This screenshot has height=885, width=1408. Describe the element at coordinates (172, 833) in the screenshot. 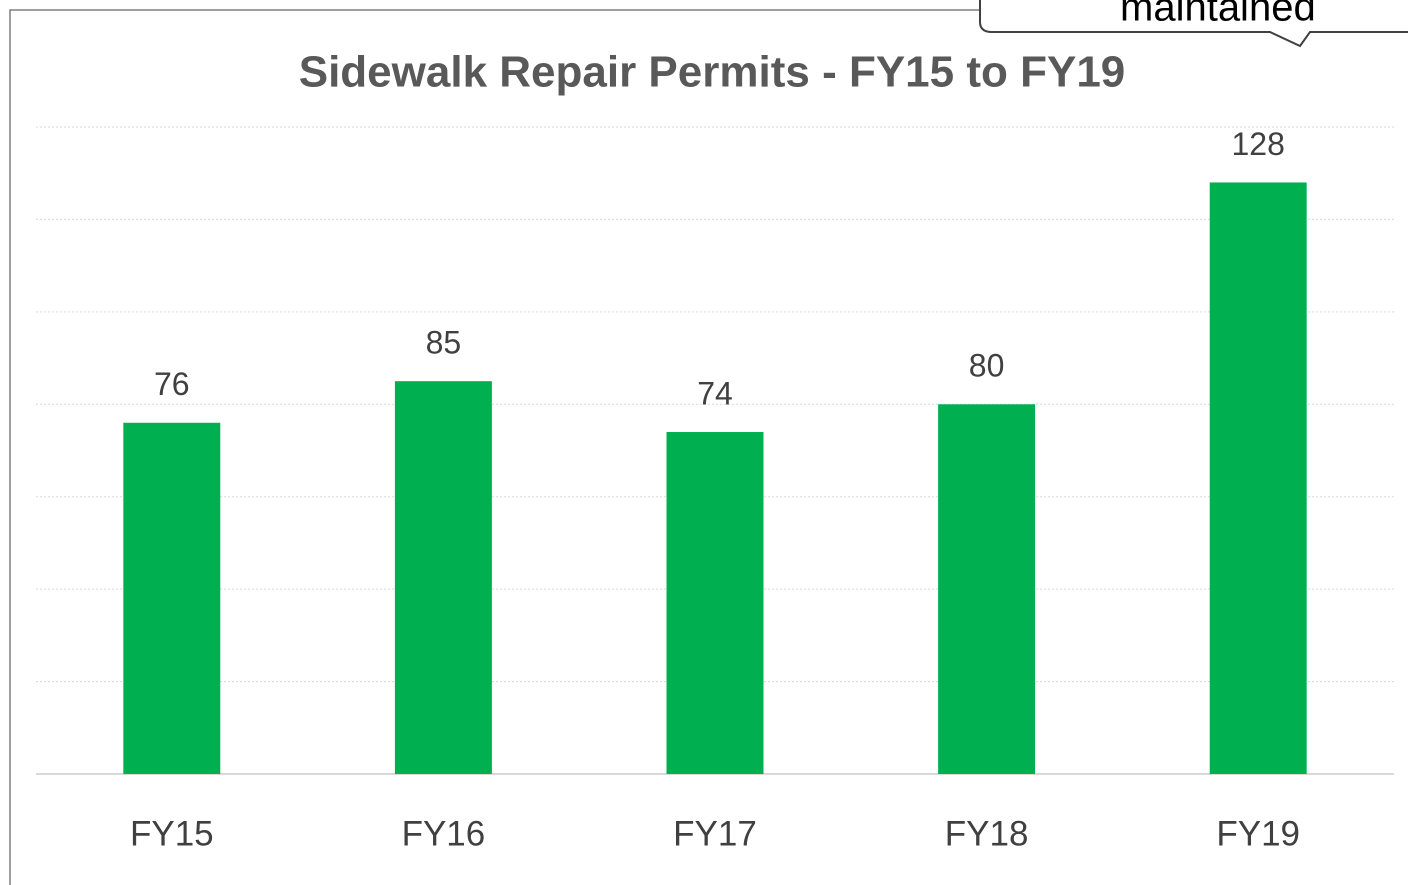

I see `x-tick-label: FY15` at that location.